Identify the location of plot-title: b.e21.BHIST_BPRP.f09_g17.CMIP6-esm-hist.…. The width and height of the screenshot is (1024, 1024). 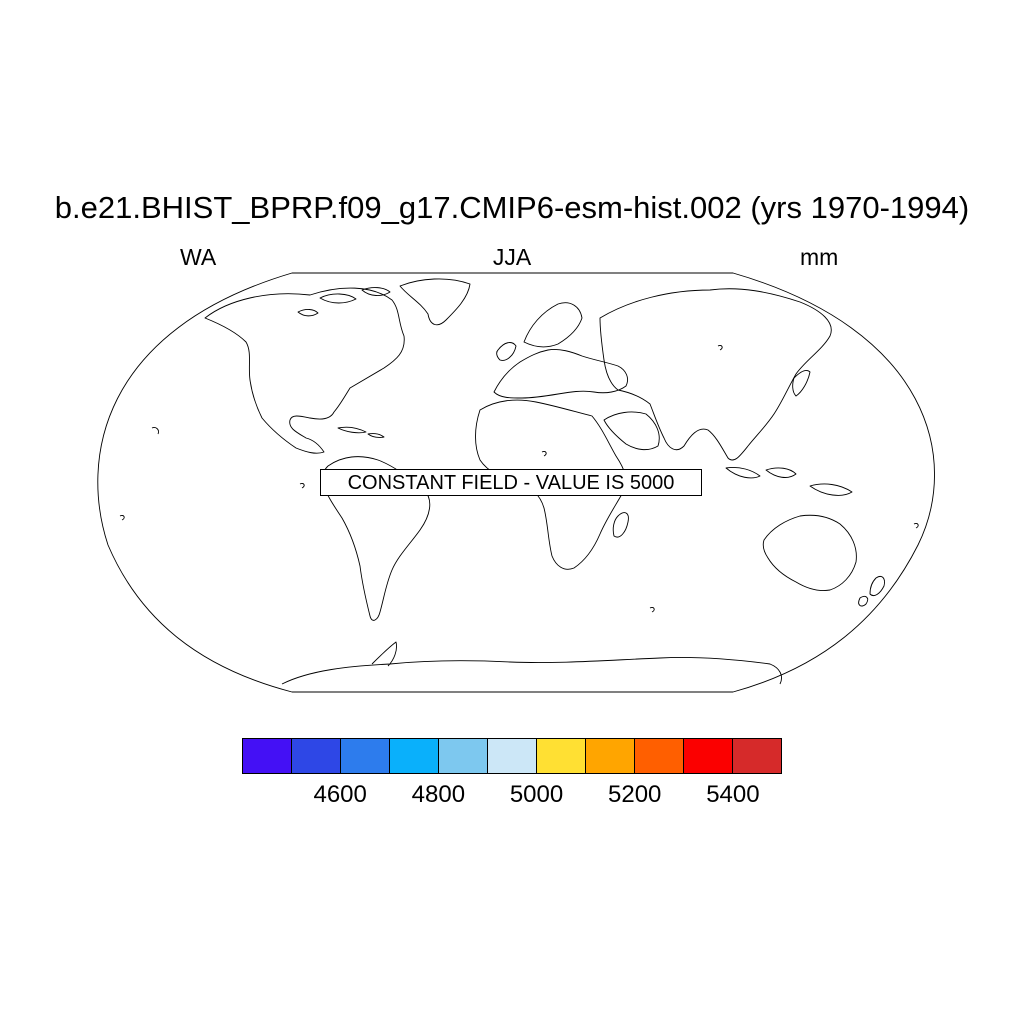
(512, 207).